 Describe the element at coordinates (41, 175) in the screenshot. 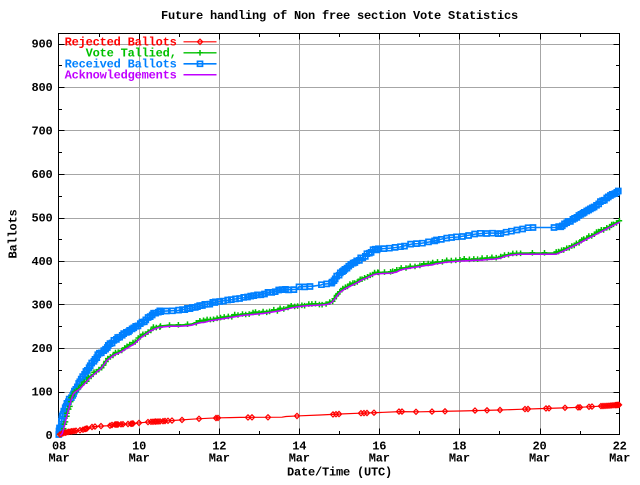

I see `svg-text: 600` at that location.